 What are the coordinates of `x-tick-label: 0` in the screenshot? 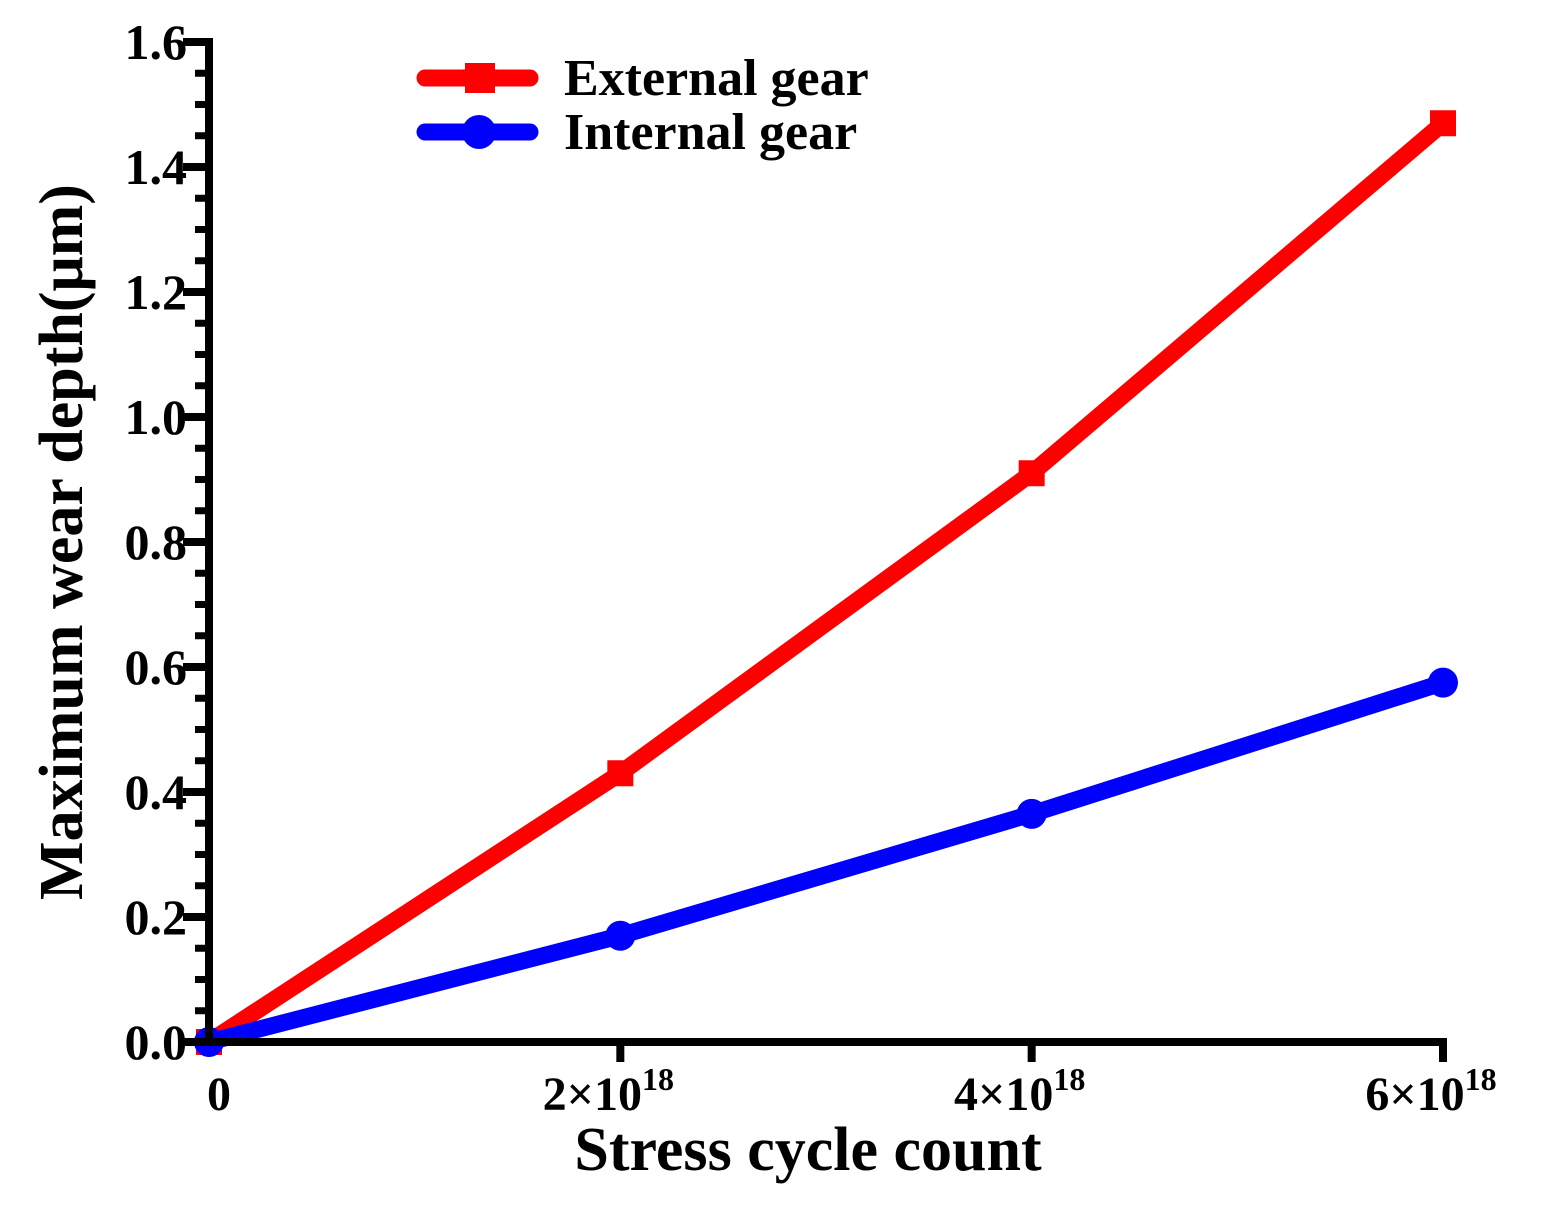 It's located at (219, 1094).